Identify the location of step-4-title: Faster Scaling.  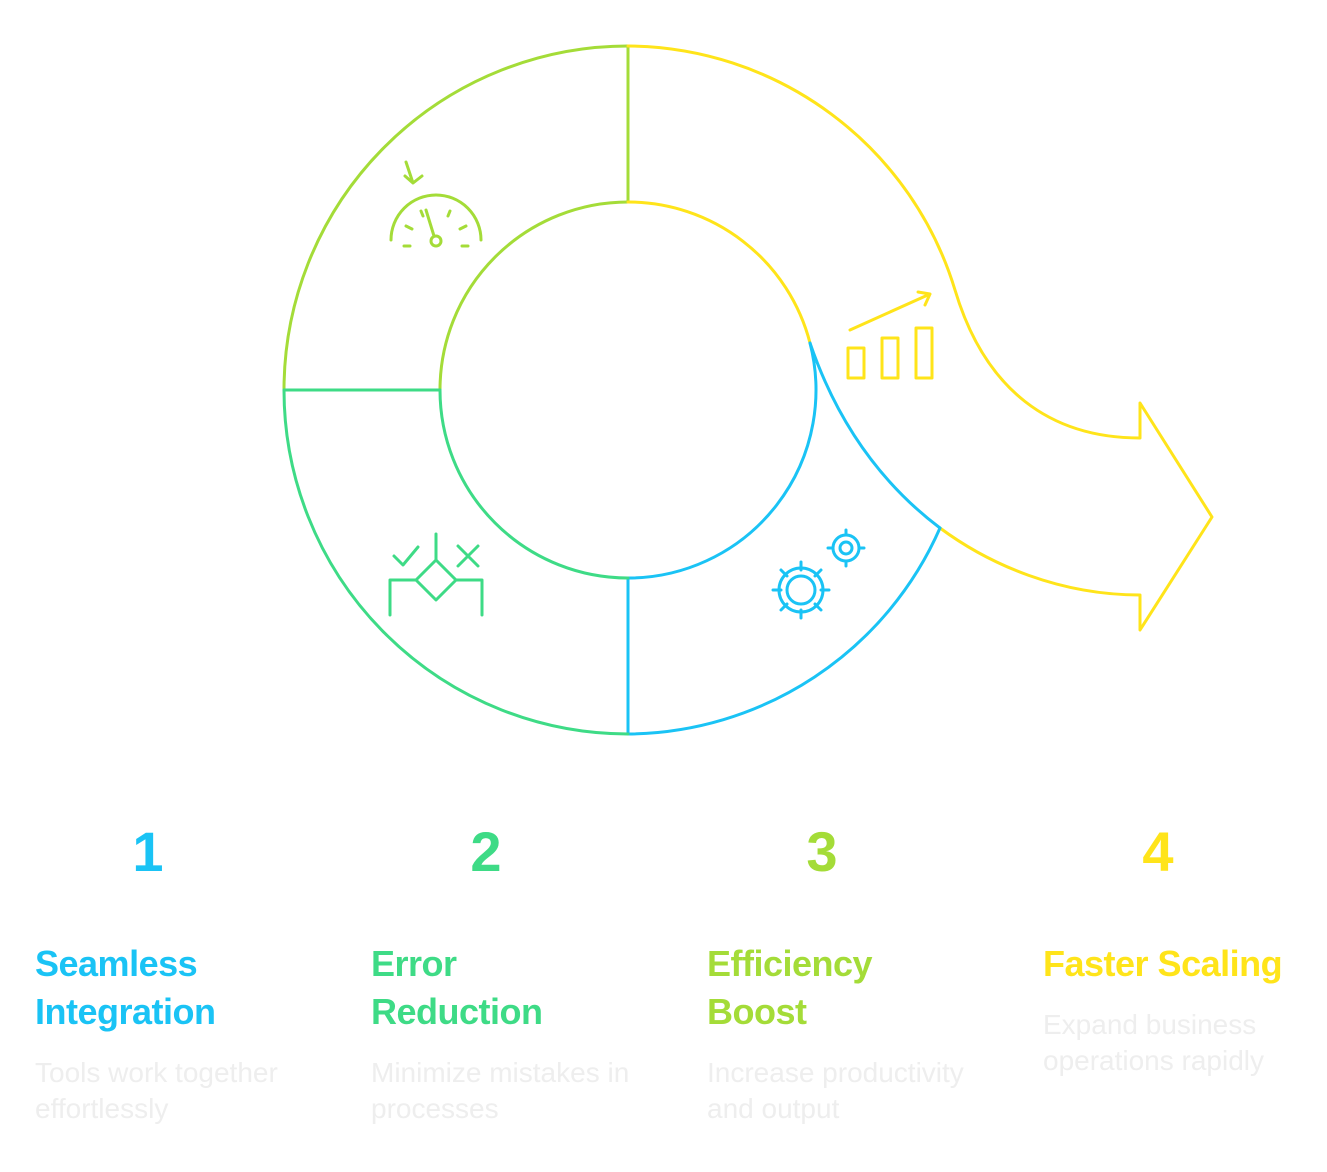
(1185, 964).